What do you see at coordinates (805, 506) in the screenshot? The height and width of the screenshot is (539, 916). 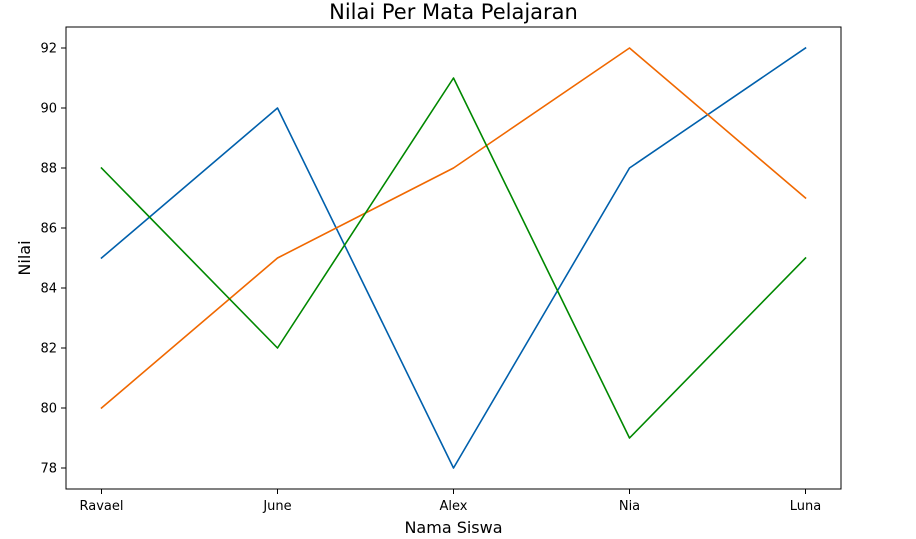 I see `x-tick-label: Luna` at bounding box center [805, 506].